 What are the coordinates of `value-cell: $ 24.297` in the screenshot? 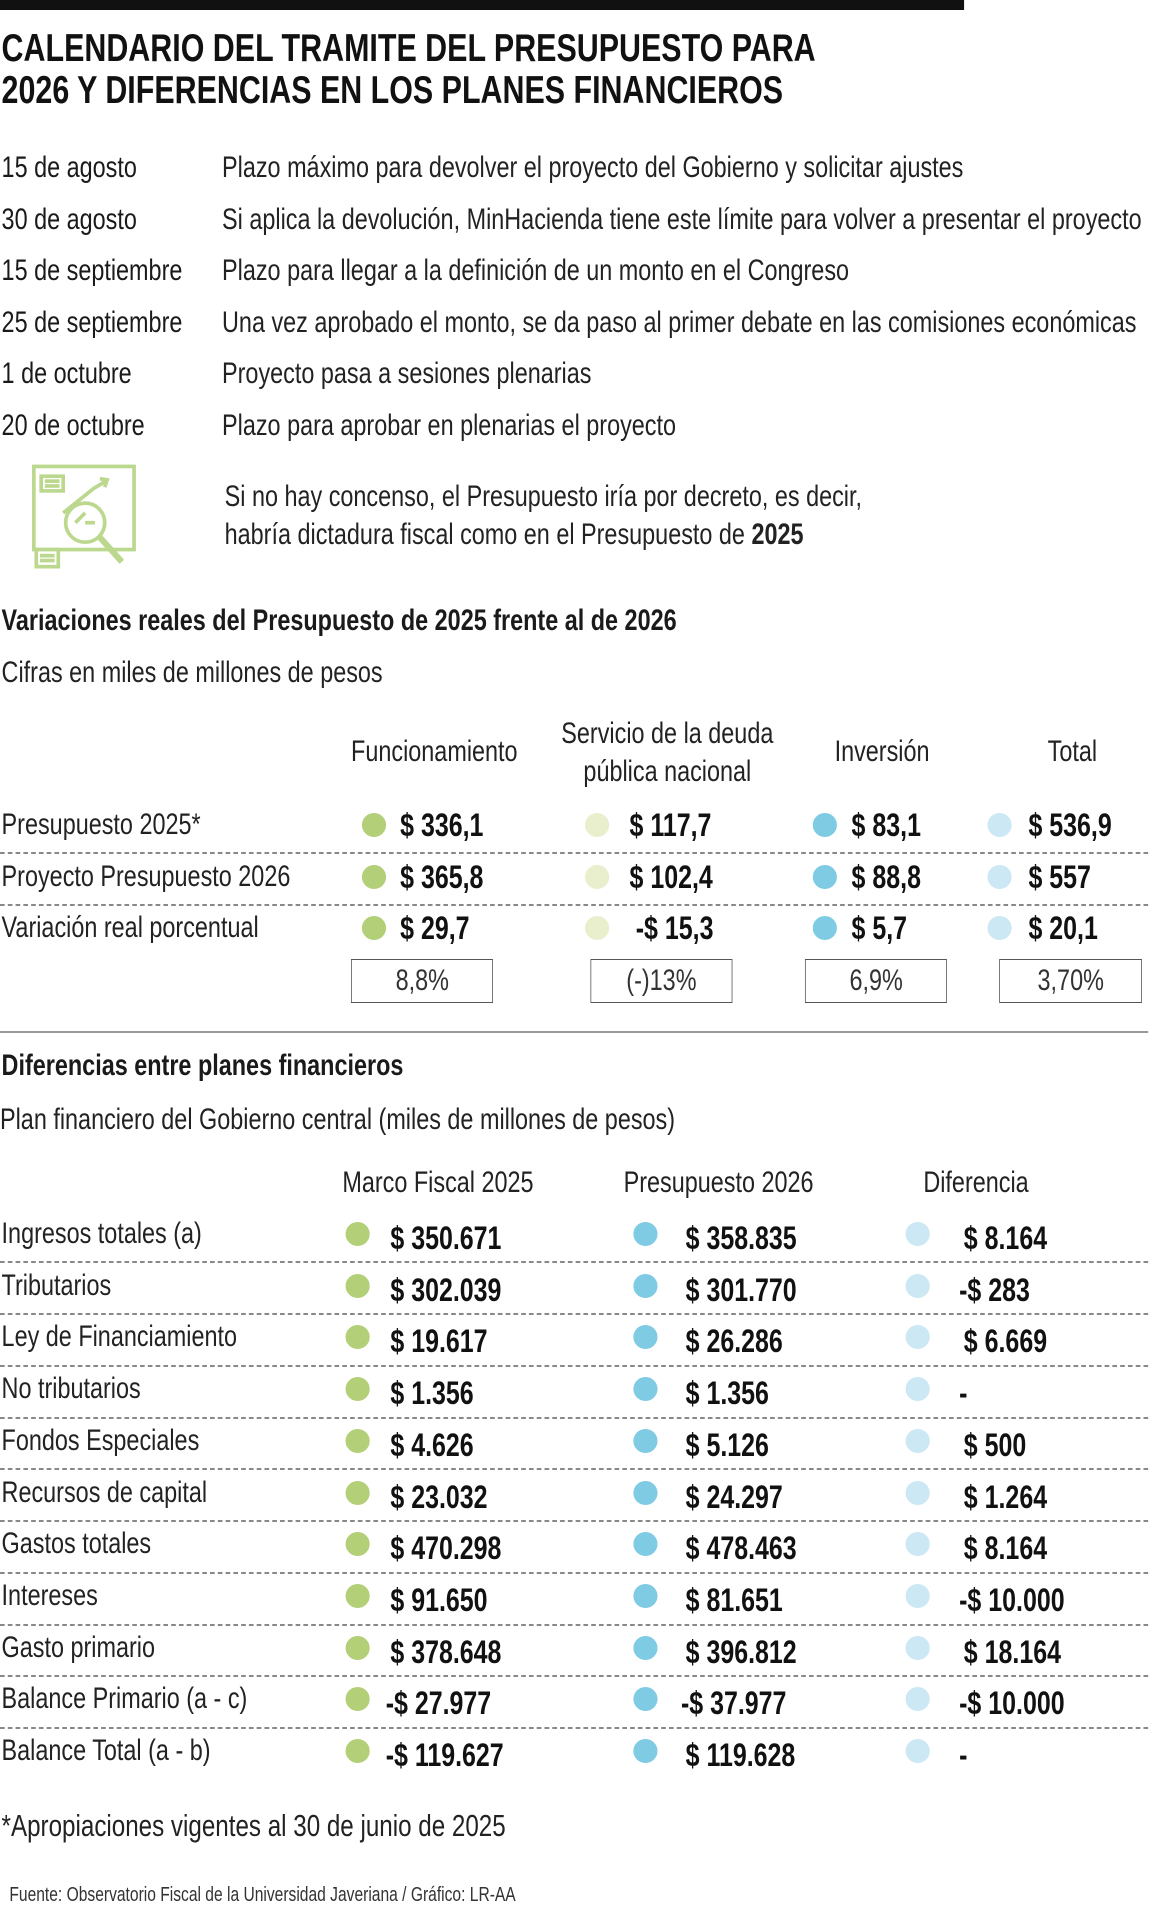 It's located at (734, 1496).